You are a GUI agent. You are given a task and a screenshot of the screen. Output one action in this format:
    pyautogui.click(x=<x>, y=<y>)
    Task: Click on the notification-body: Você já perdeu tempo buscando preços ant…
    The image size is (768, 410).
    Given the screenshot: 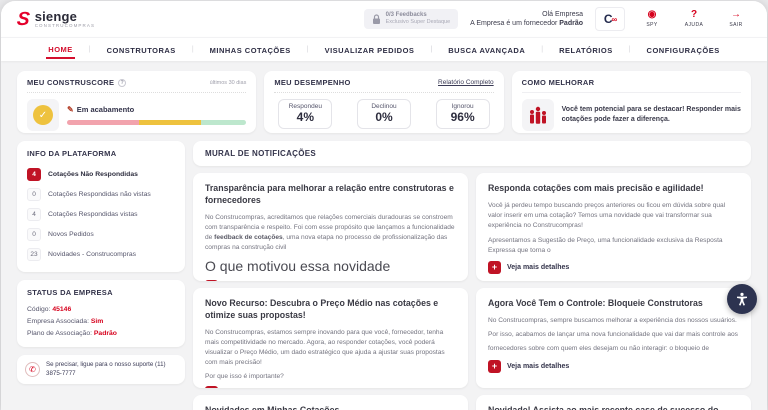 What is the action you would take?
    pyautogui.click(x=607, y=215)
    